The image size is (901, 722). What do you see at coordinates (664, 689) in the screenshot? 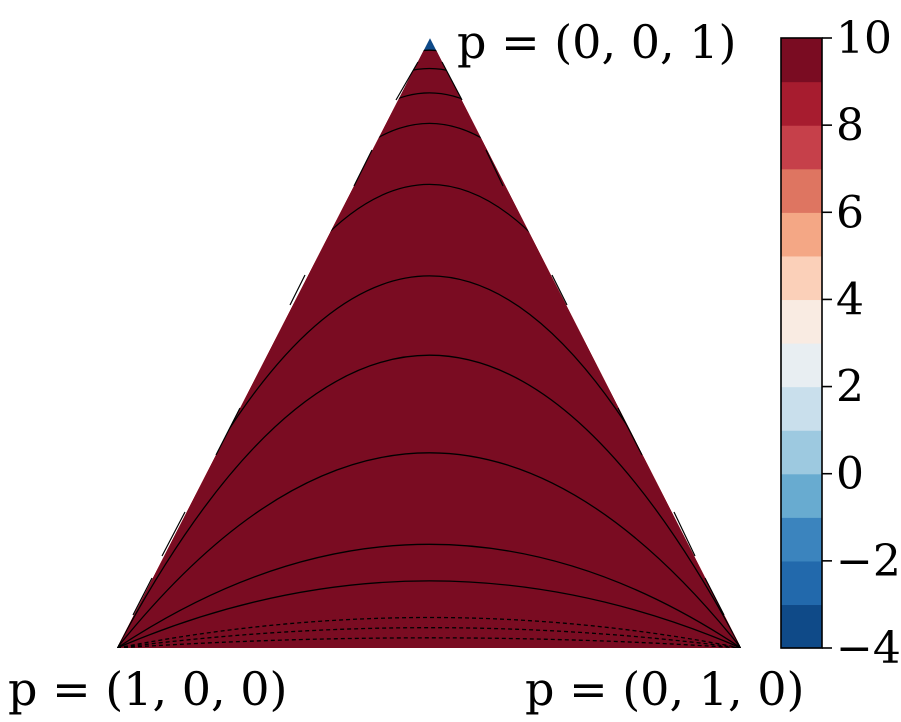
I see `vertex-label-right: p = (0, 1, 0)` at bounding box center [664, 689].